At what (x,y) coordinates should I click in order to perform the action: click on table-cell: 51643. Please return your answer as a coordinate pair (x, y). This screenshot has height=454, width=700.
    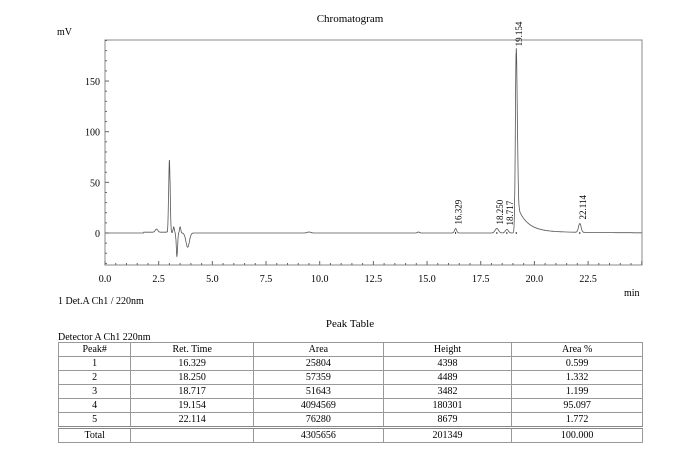
    Looking at the image, I should click on (318, 391).